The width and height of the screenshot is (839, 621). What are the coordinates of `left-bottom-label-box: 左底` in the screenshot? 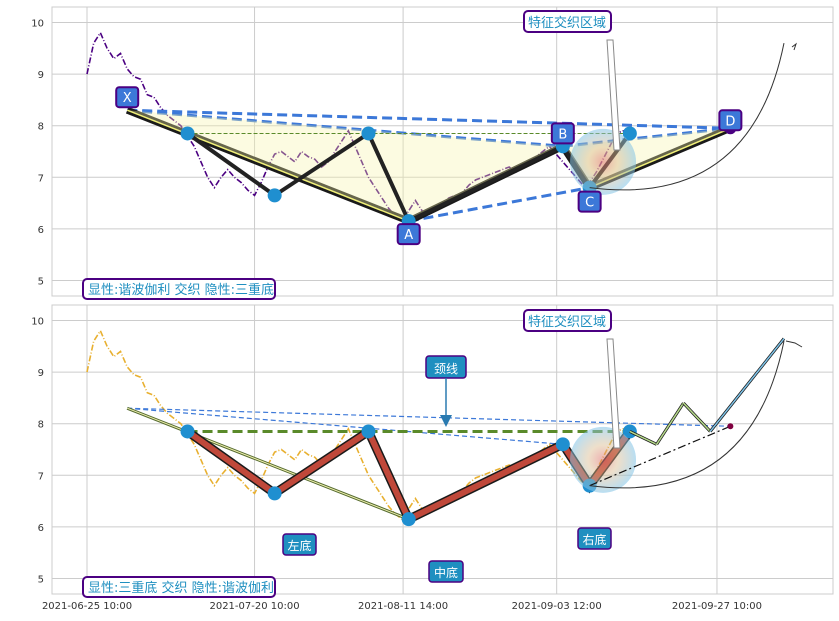 It's located at (299, 544).